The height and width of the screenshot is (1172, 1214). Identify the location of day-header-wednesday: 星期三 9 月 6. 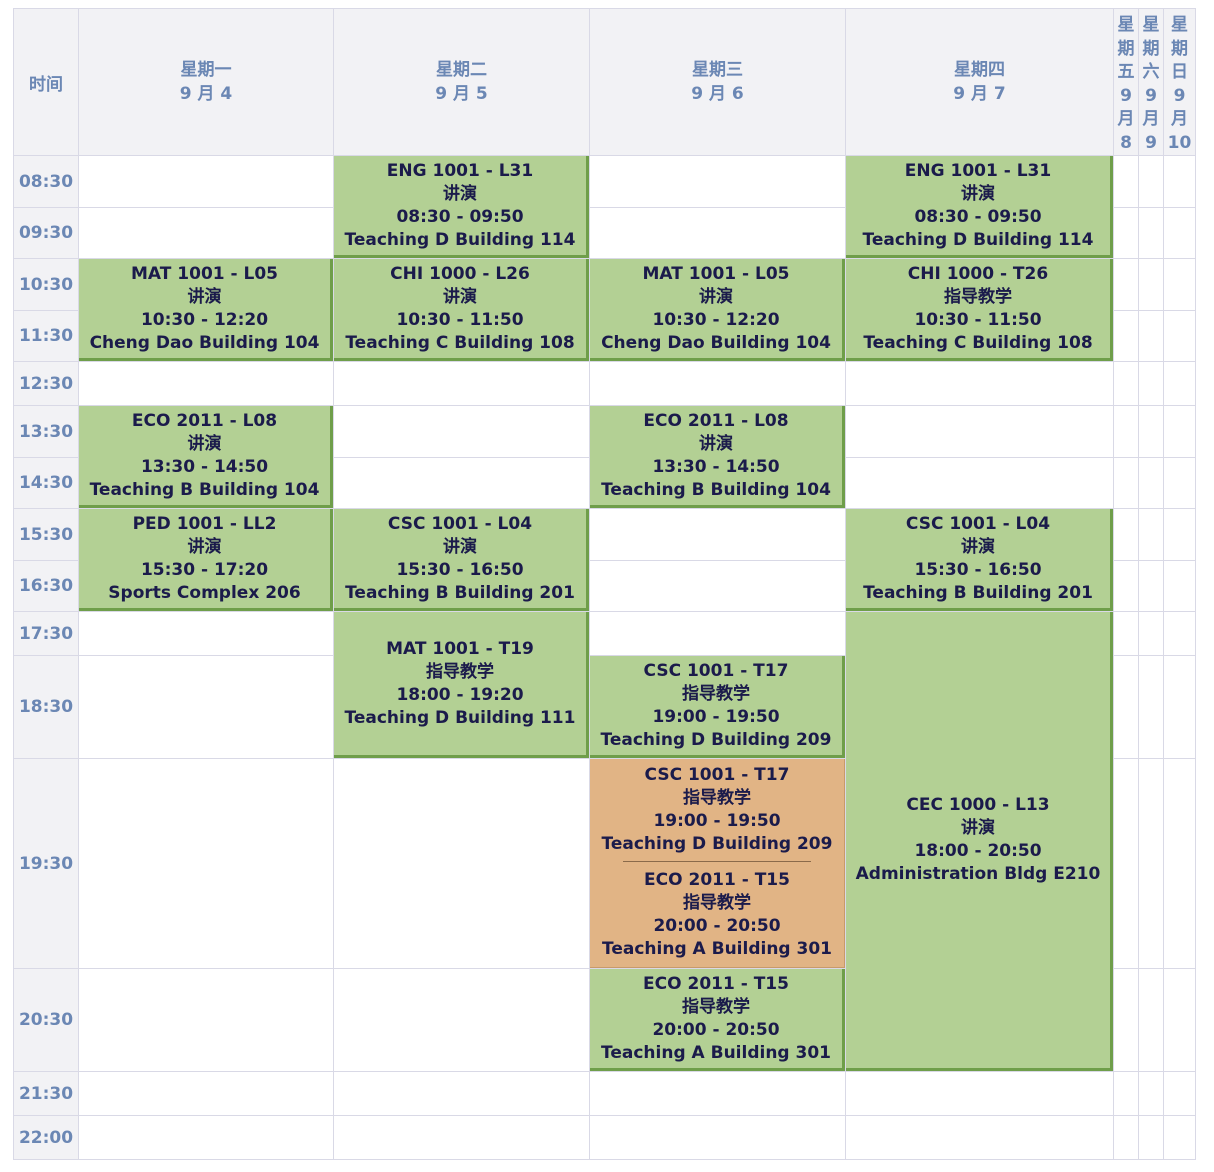
(717, 82).